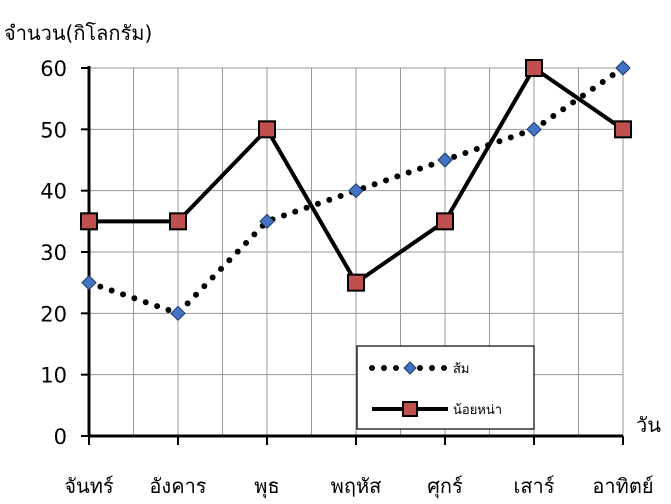 This screenshot has height=504, width=671. What do you see at coordinates (53, 130) in the screenshot?
I see `y-tick-label: 50` at bounding box center [53, 130].